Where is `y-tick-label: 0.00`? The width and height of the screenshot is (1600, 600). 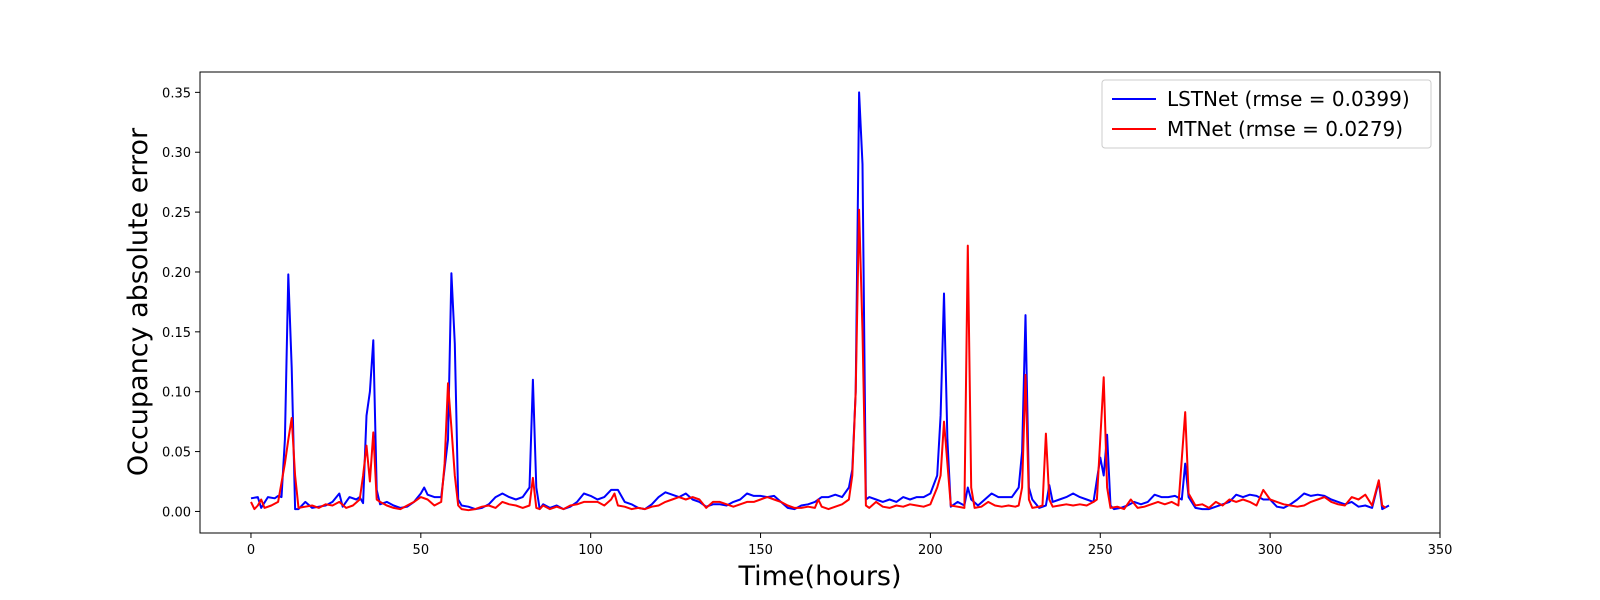 y-tick-label: 0.00 is located at coordinates (176, 512).